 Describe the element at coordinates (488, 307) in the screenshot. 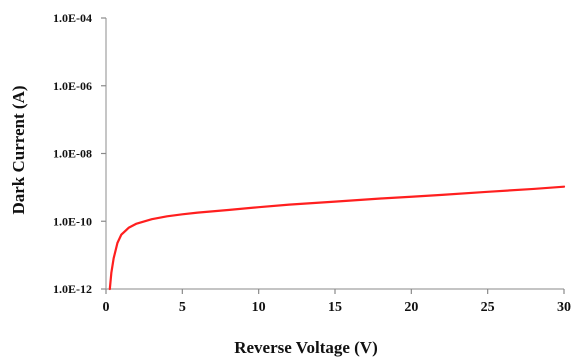

I see `x-tick-label: 25` at that location.